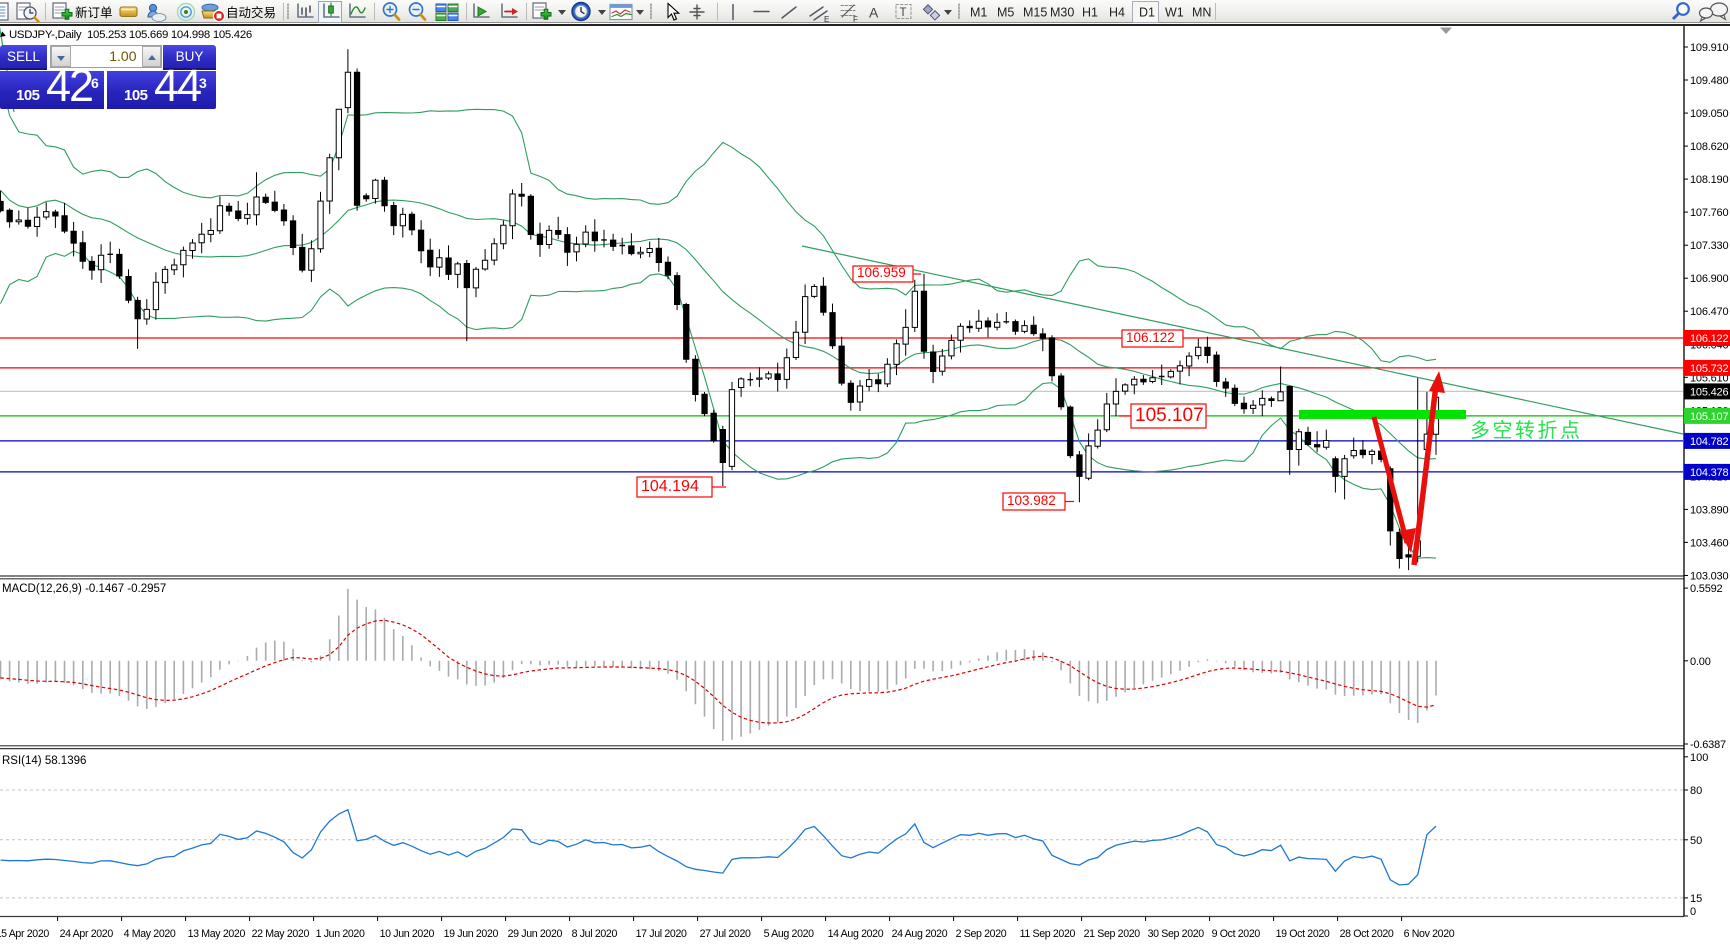 This screenshot has width=1730, height=946. I want to click on svg-text: 14 Aug 2020, so click(856, 934).